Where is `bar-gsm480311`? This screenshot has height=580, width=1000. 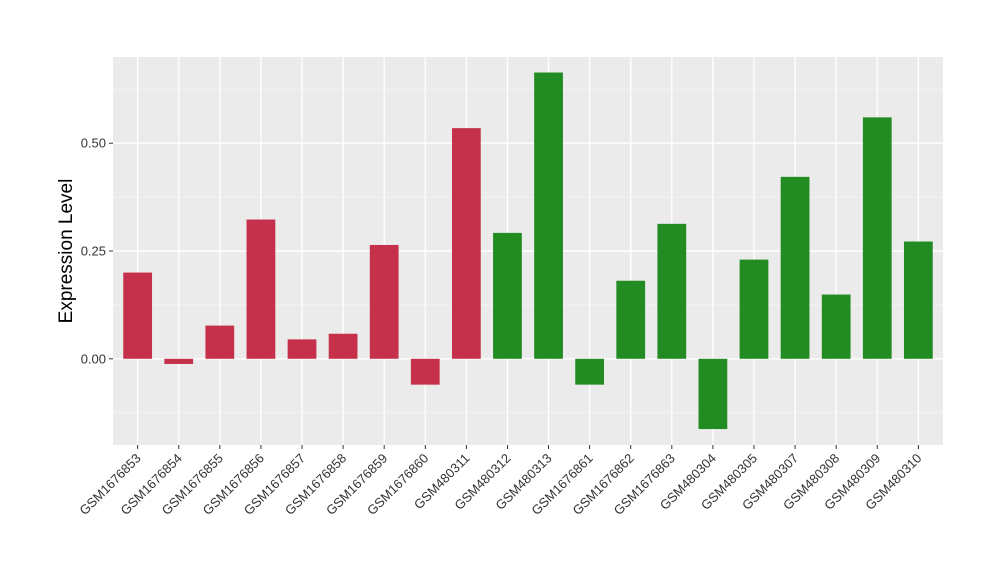 bar-gsm480311 is located at coordinates (466, 243).